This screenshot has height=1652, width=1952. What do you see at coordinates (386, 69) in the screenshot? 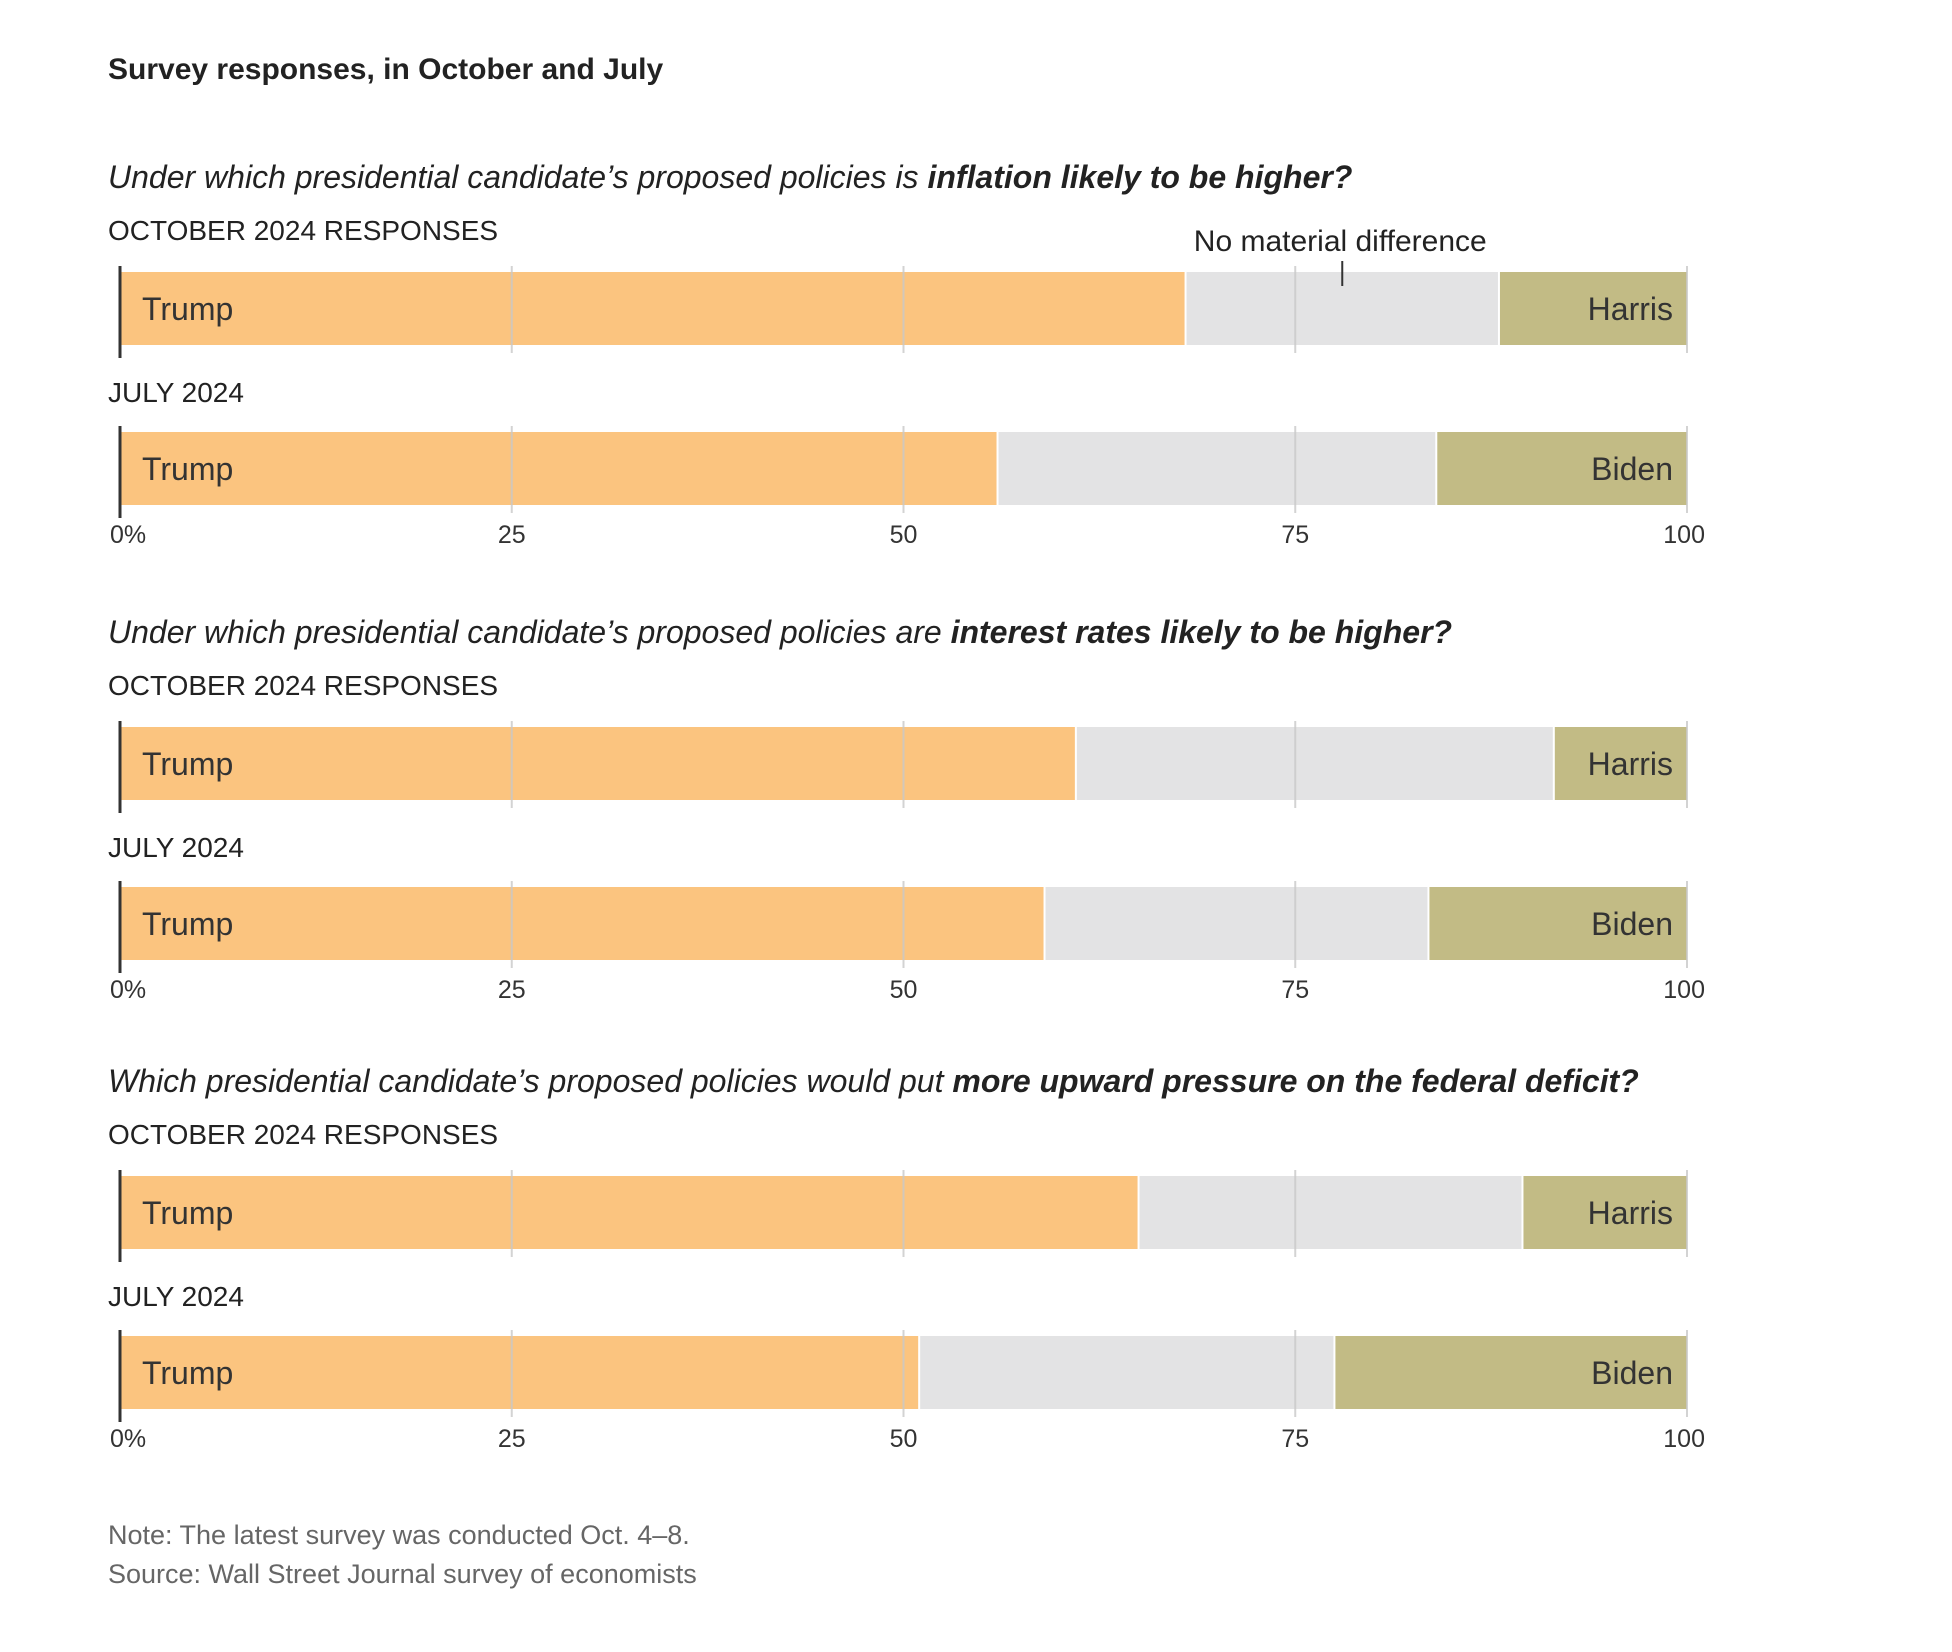
I see `chart-title: Survey responses, in October and July` at bounding box center [386, 69].